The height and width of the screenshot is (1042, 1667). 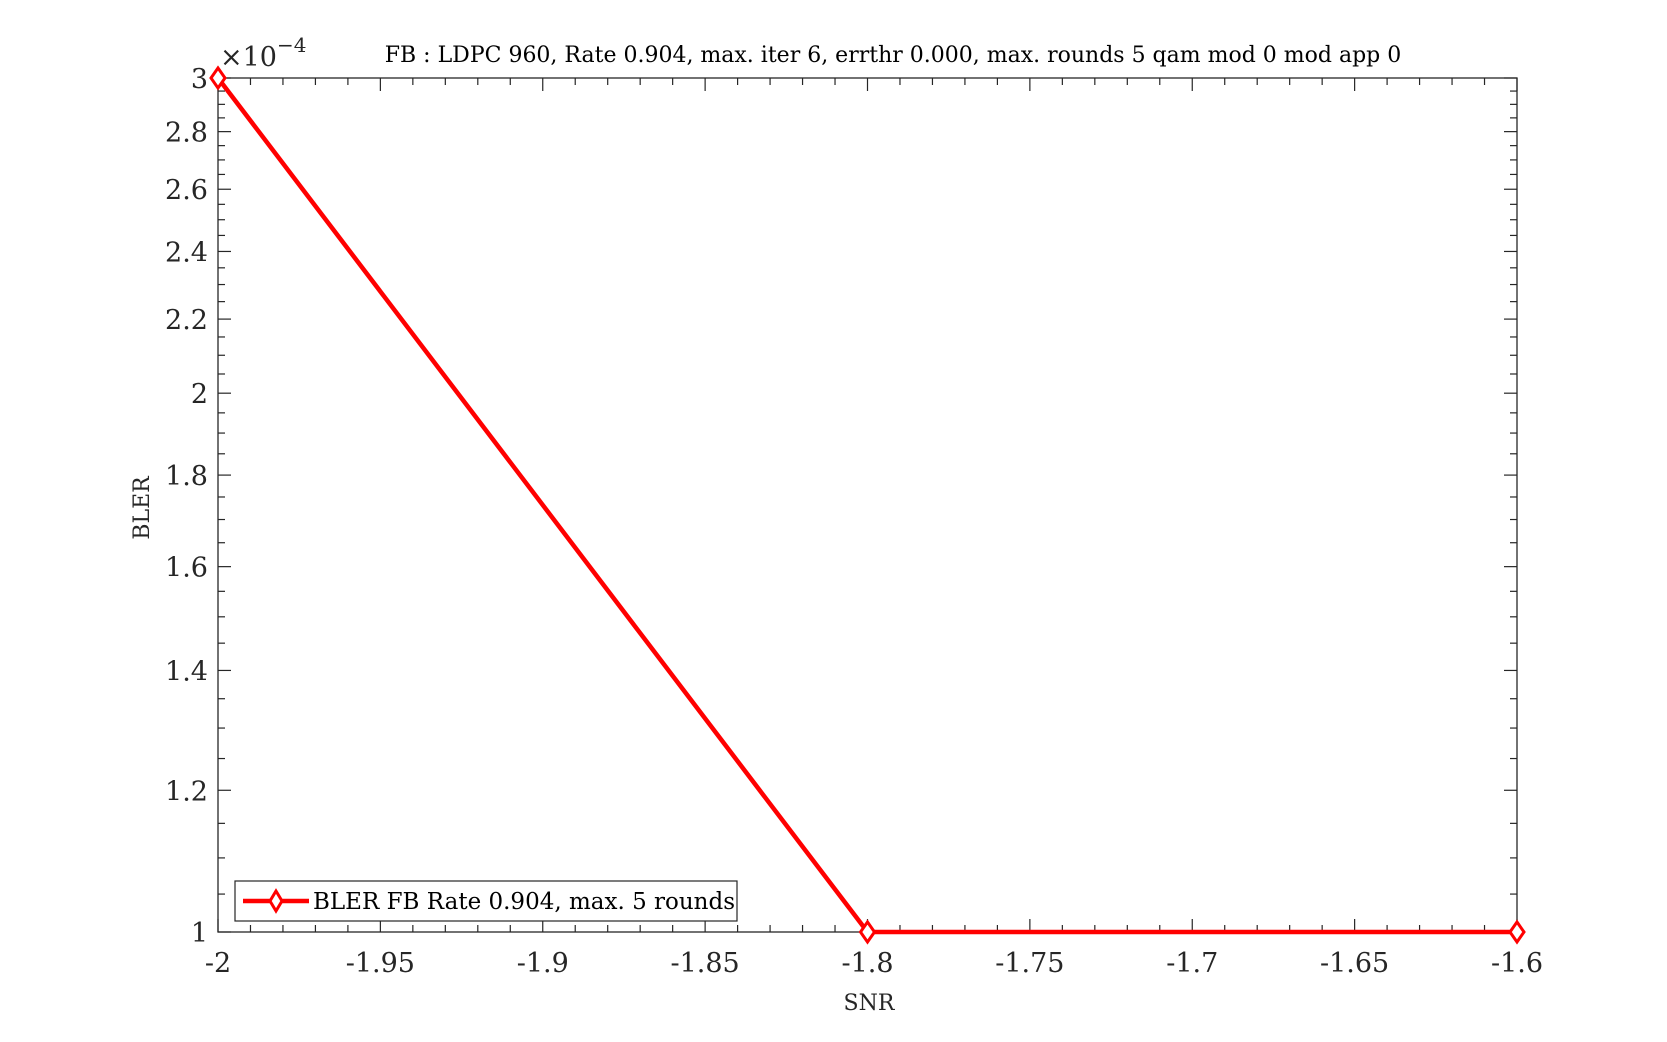 What do you see at coordinates (186, 476) in the screenshot?
I see `y-tick-label: 1.8` at bounding box center [186, 476].